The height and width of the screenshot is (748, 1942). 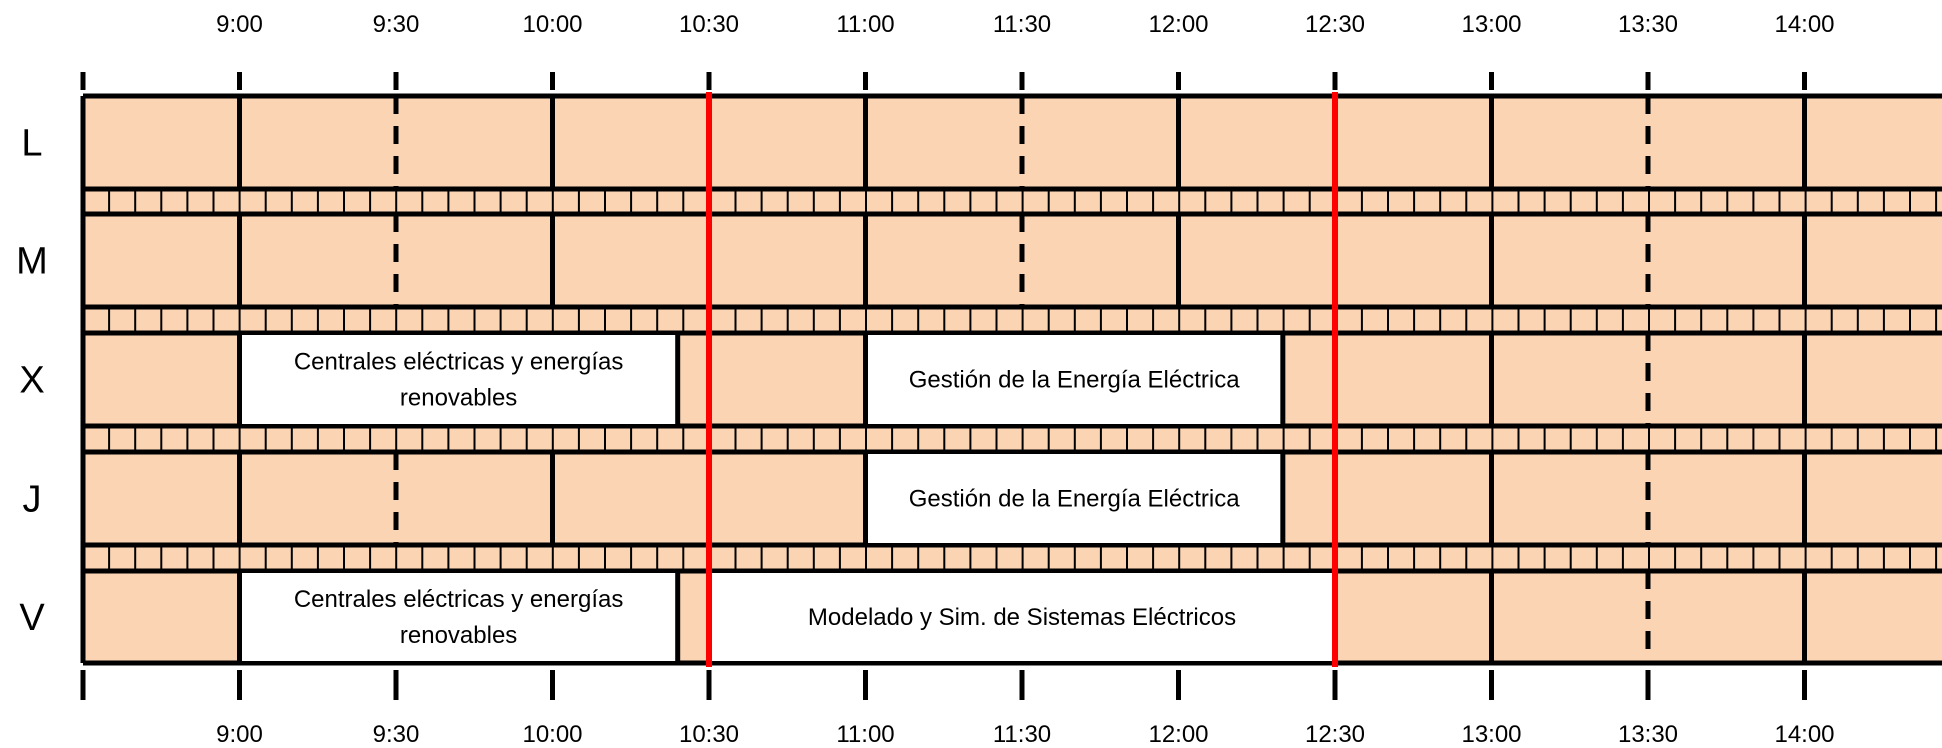 I want to click on time-label-bottom: 9:00, so click(x=239, y=734).